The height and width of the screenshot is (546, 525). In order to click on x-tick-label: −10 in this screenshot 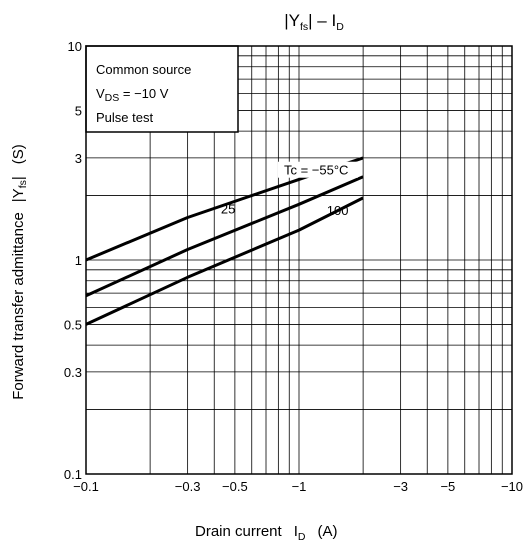, I will do `click(512, 486)`.